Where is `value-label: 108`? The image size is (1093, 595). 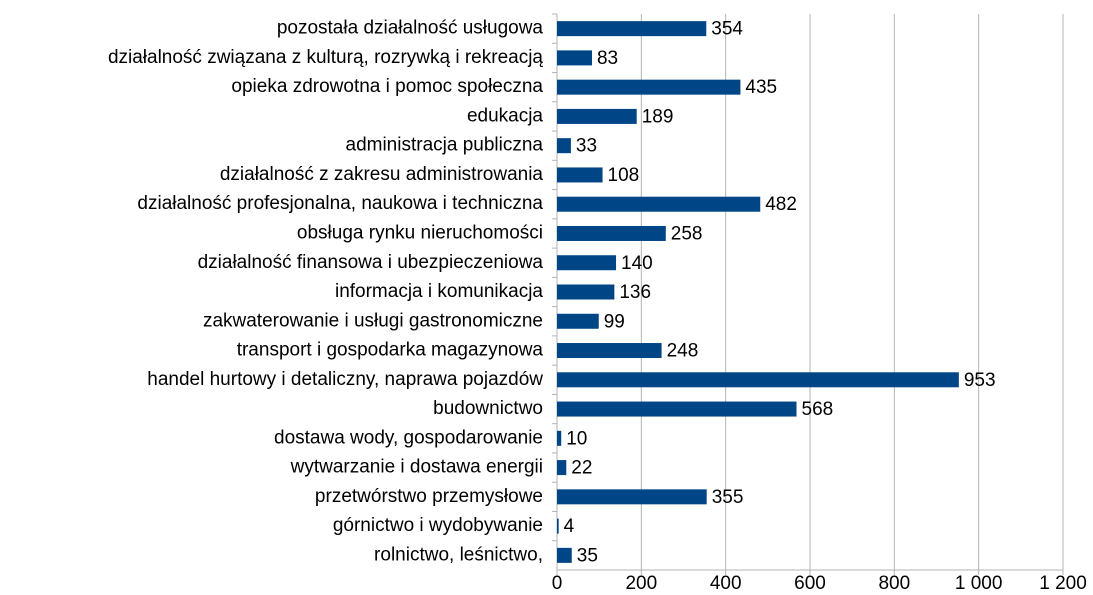 value-label: 108 is located at coordinates (624, 175).